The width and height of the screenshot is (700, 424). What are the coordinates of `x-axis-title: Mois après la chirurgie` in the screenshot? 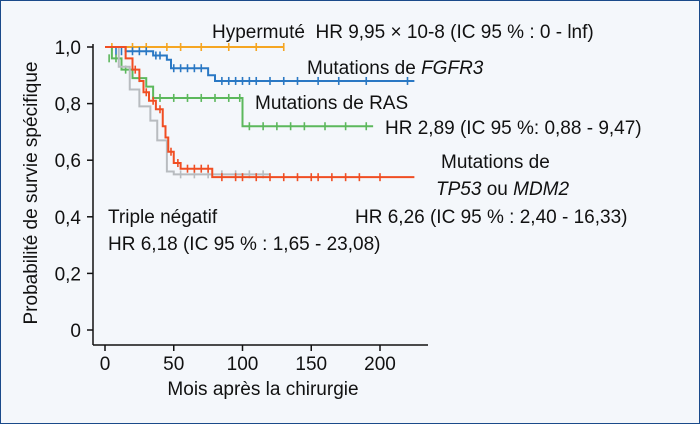 It's located at (262, 389).